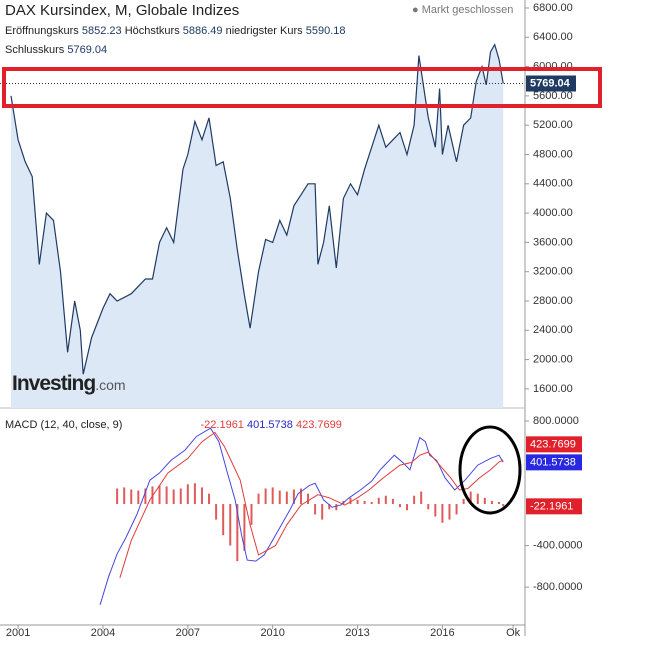 The height and width of the screenshot is (648, 667). What do you see at coordinates (357, 633) in the screenshot?
I see `x-tick-label: 2013` at bounding box center [357, 633].